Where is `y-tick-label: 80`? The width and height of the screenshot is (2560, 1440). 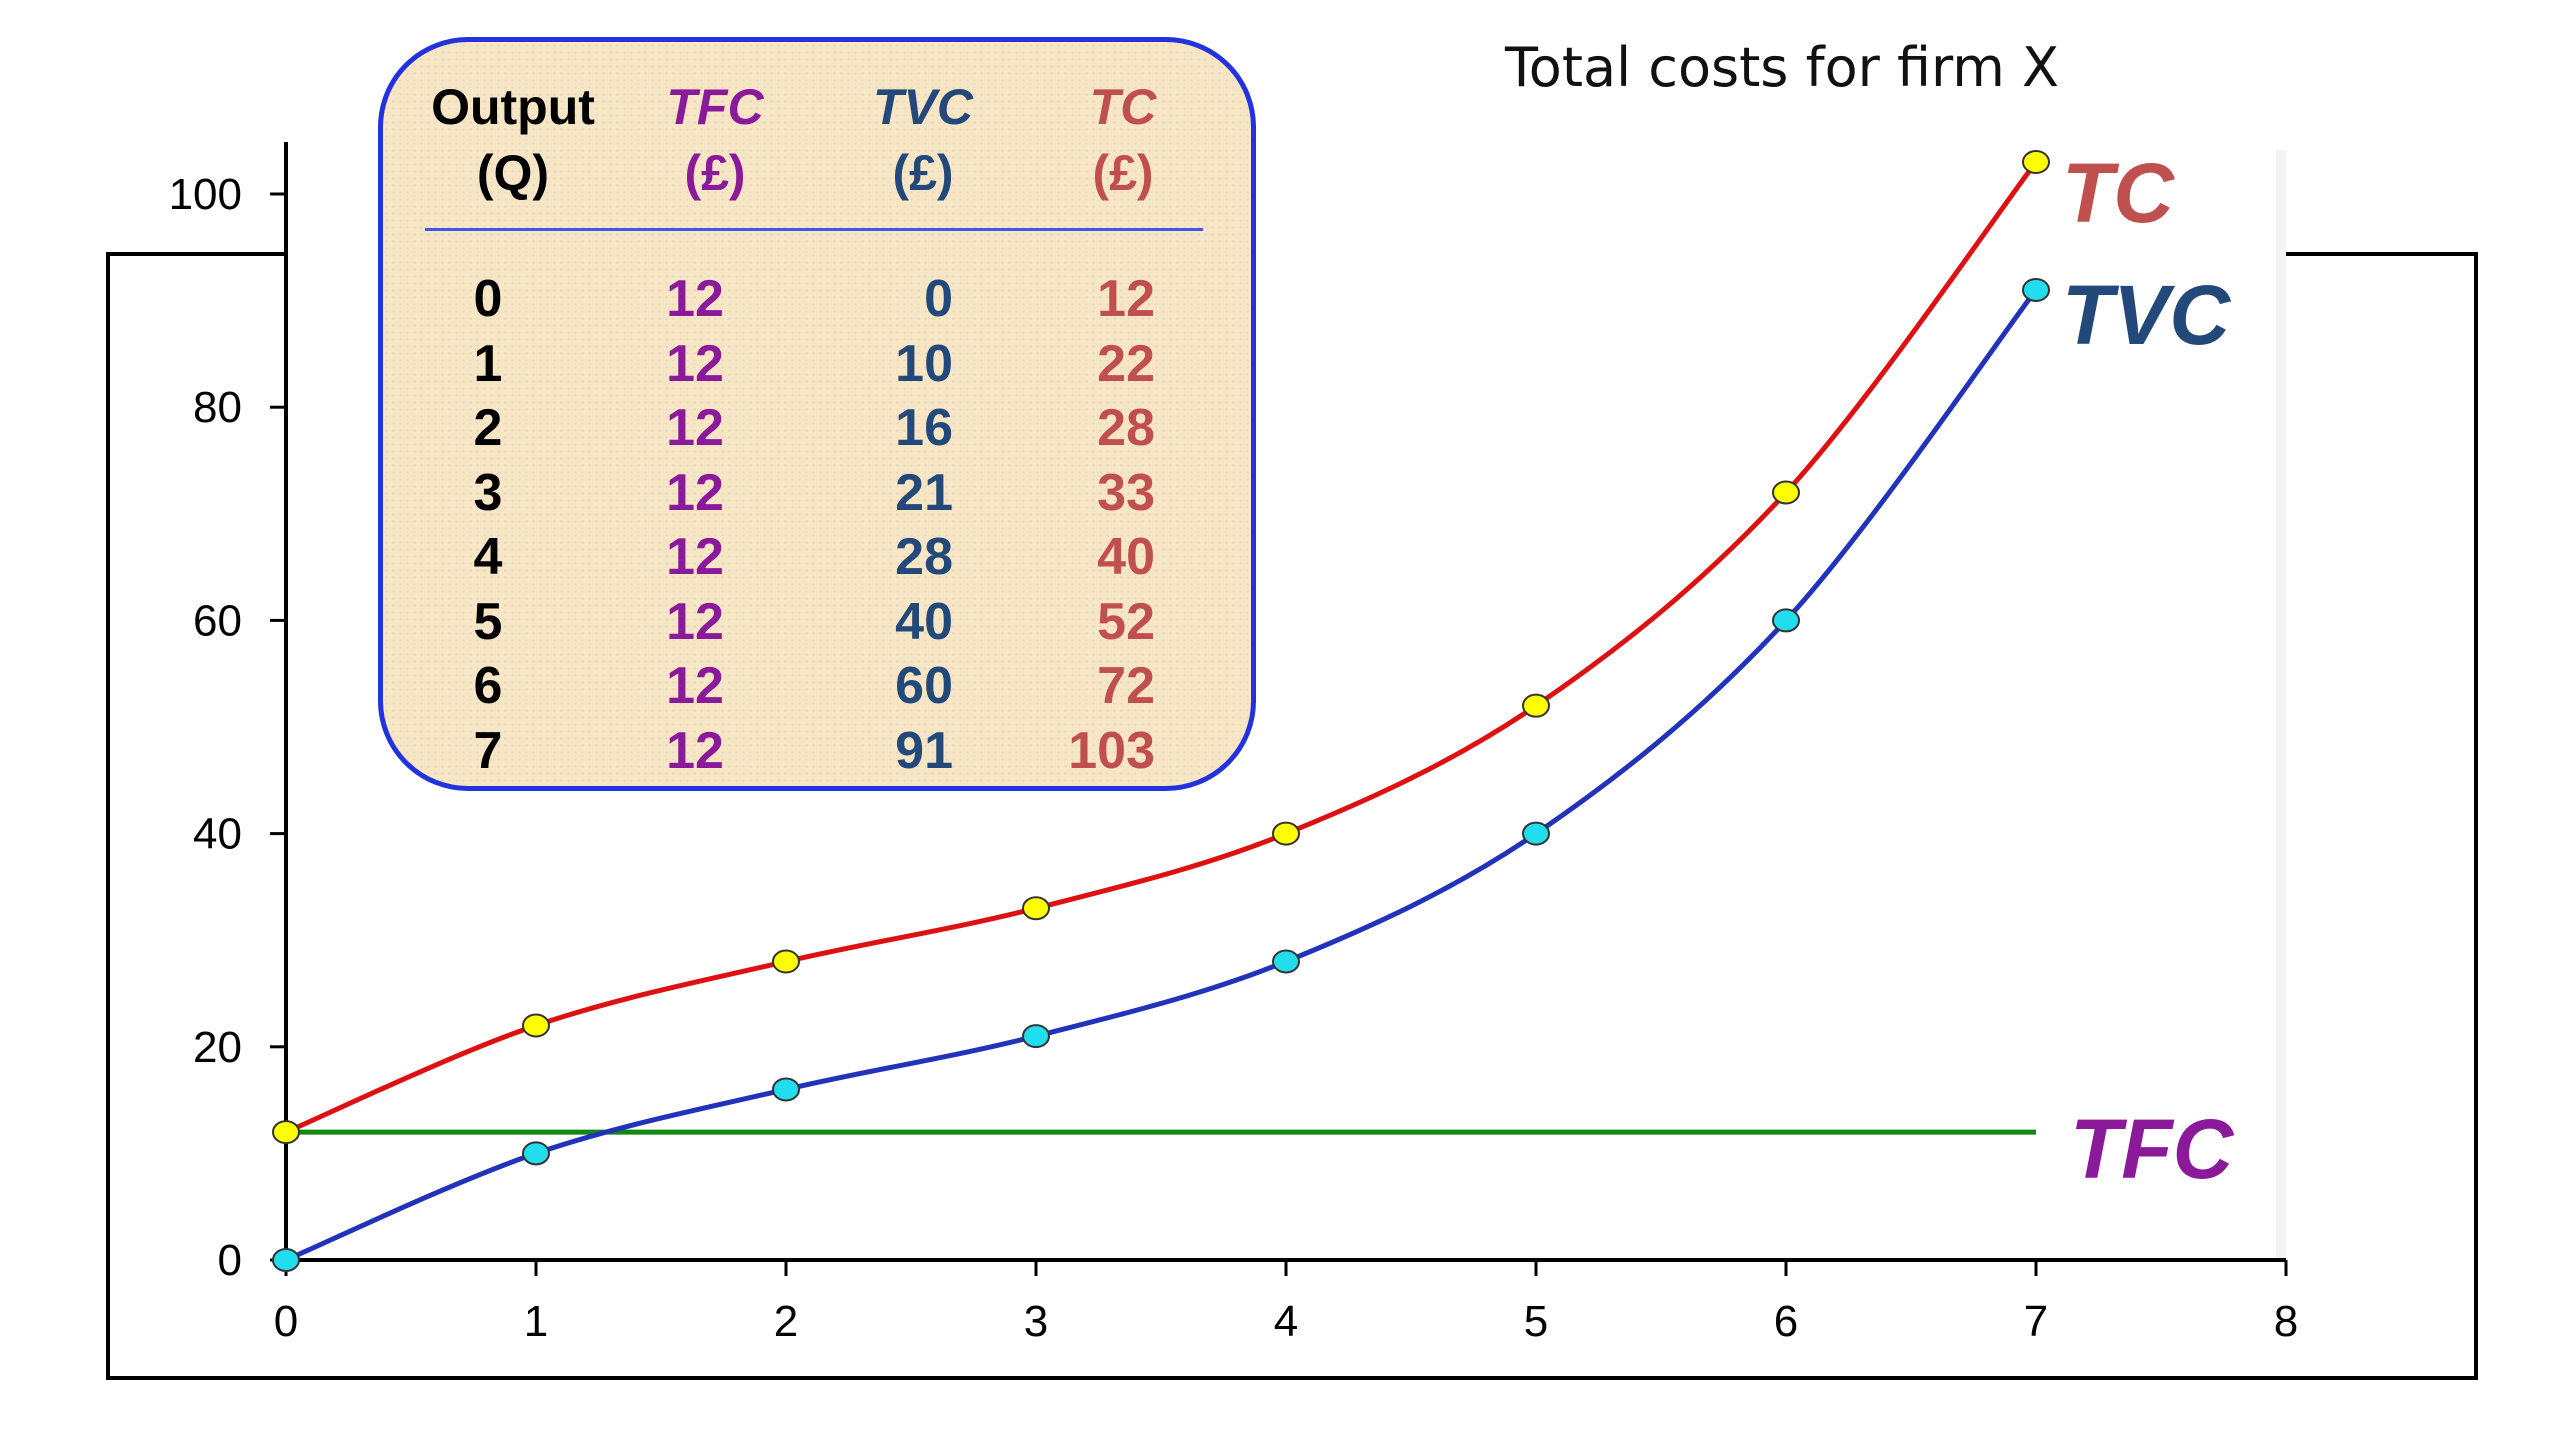
y-tick-label: 80 is located at coordinates (217, 407).